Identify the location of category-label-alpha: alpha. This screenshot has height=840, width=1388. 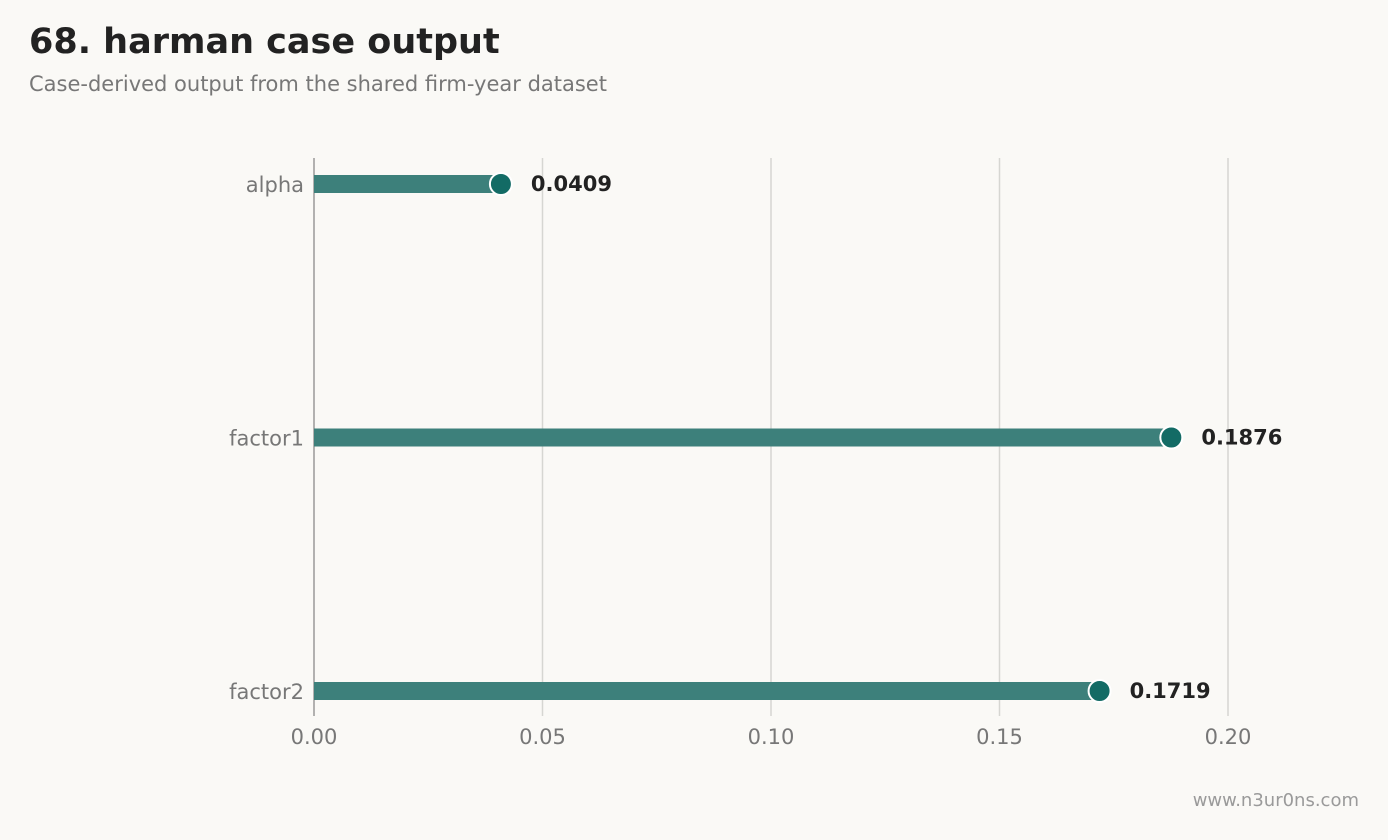
(275, 185).